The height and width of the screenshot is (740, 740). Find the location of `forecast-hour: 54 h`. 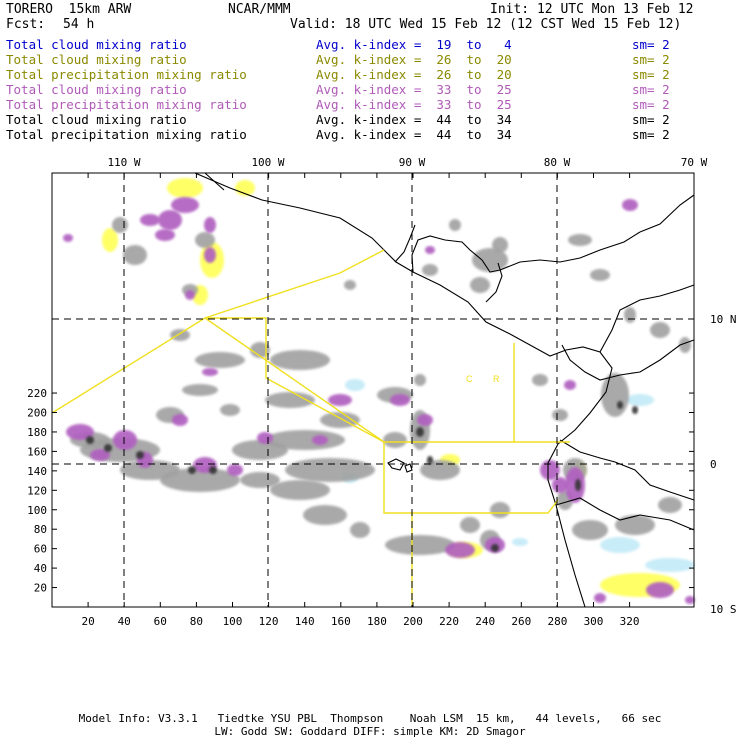

forecast-hour: 54 h is located at coordinates (79, 24).